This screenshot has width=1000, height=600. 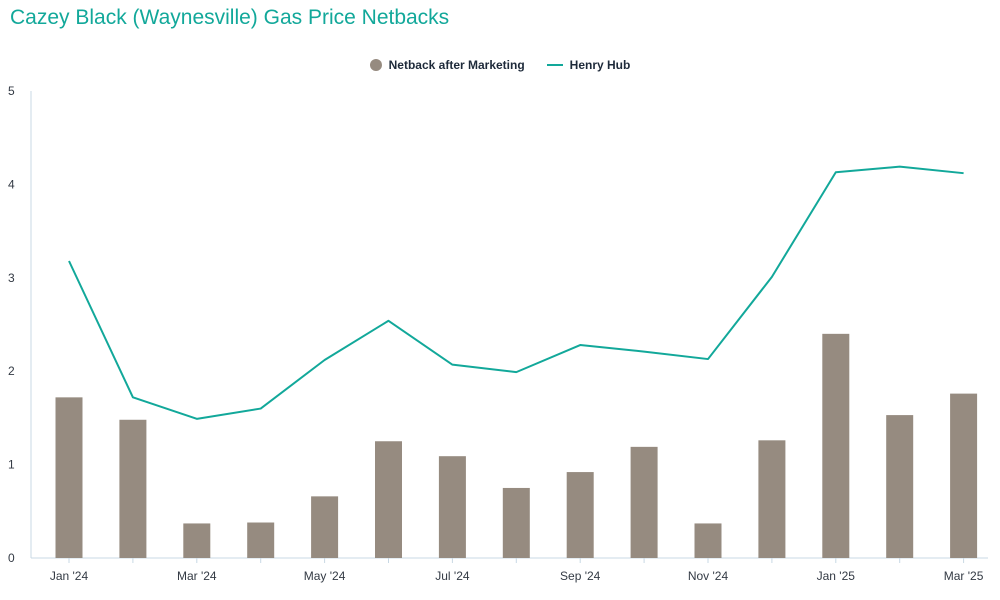 What do you see at coordinates (69, 576) in the screenshot?
I see `x-tick-label: Jan '24` at bounding box center [69, 576].